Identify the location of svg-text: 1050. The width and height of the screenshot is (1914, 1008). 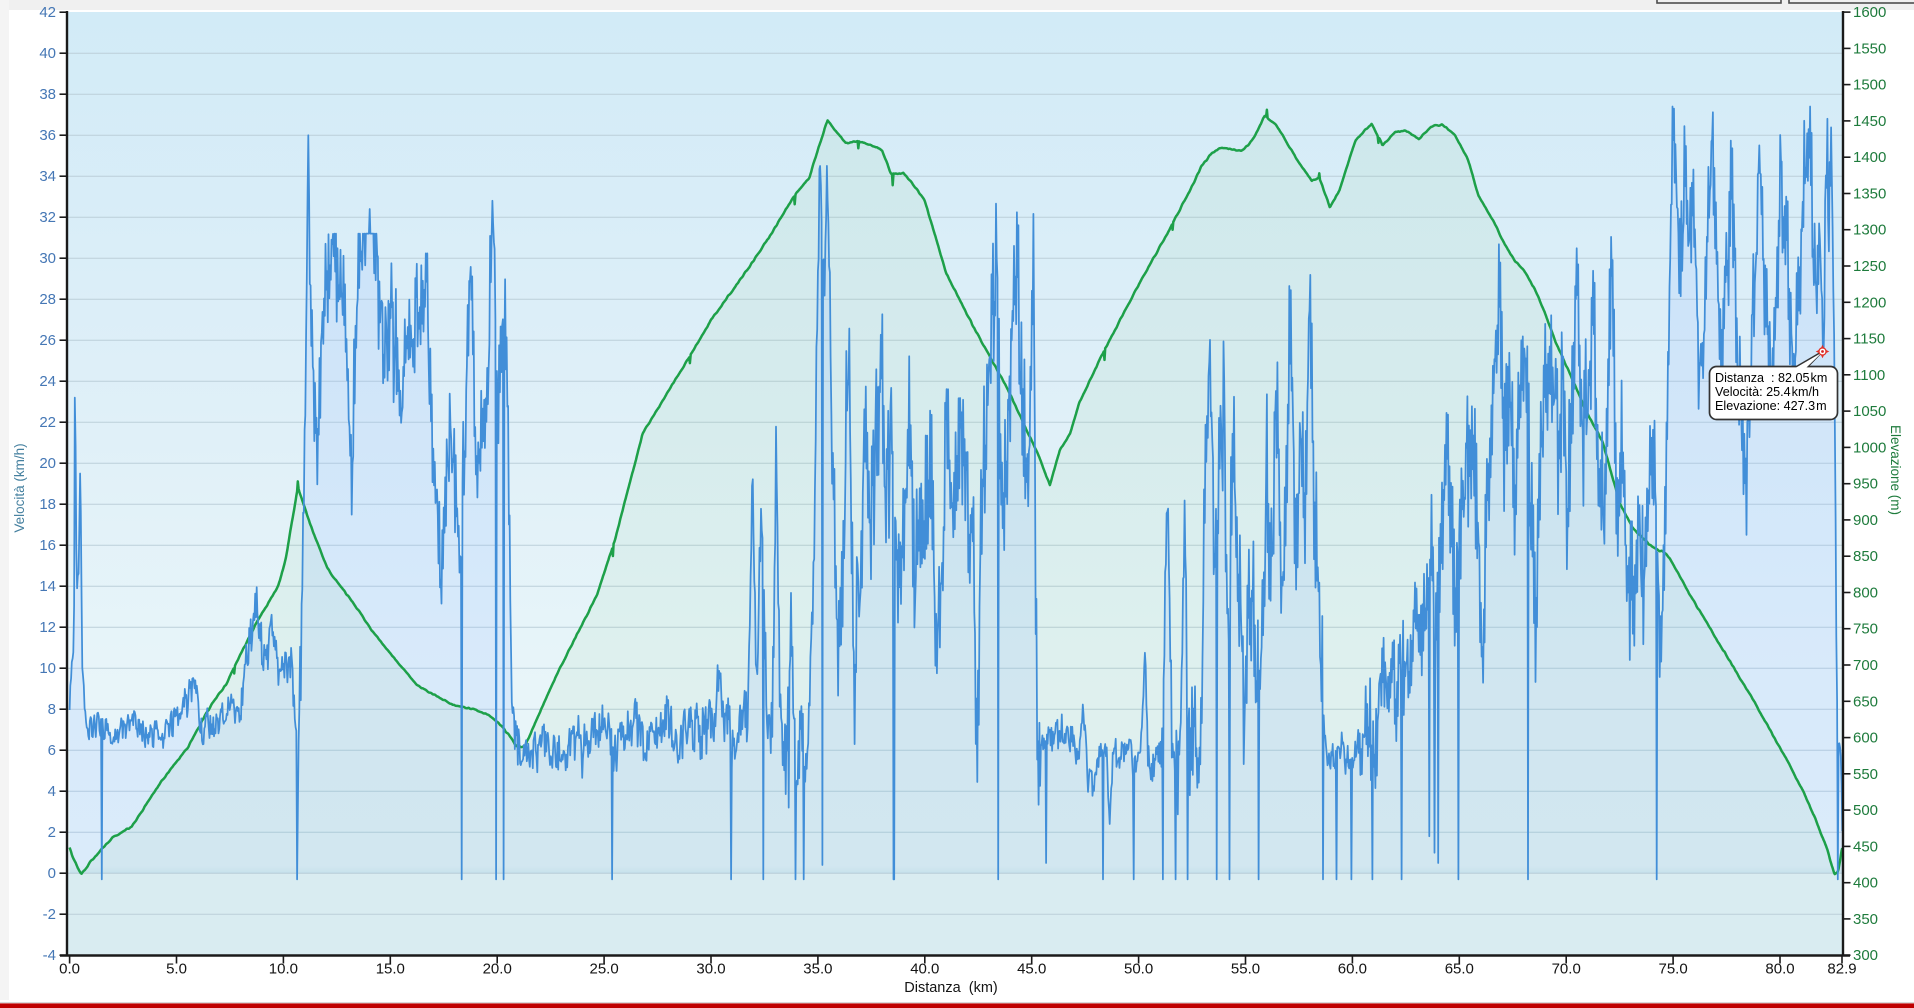
(1869, 411).